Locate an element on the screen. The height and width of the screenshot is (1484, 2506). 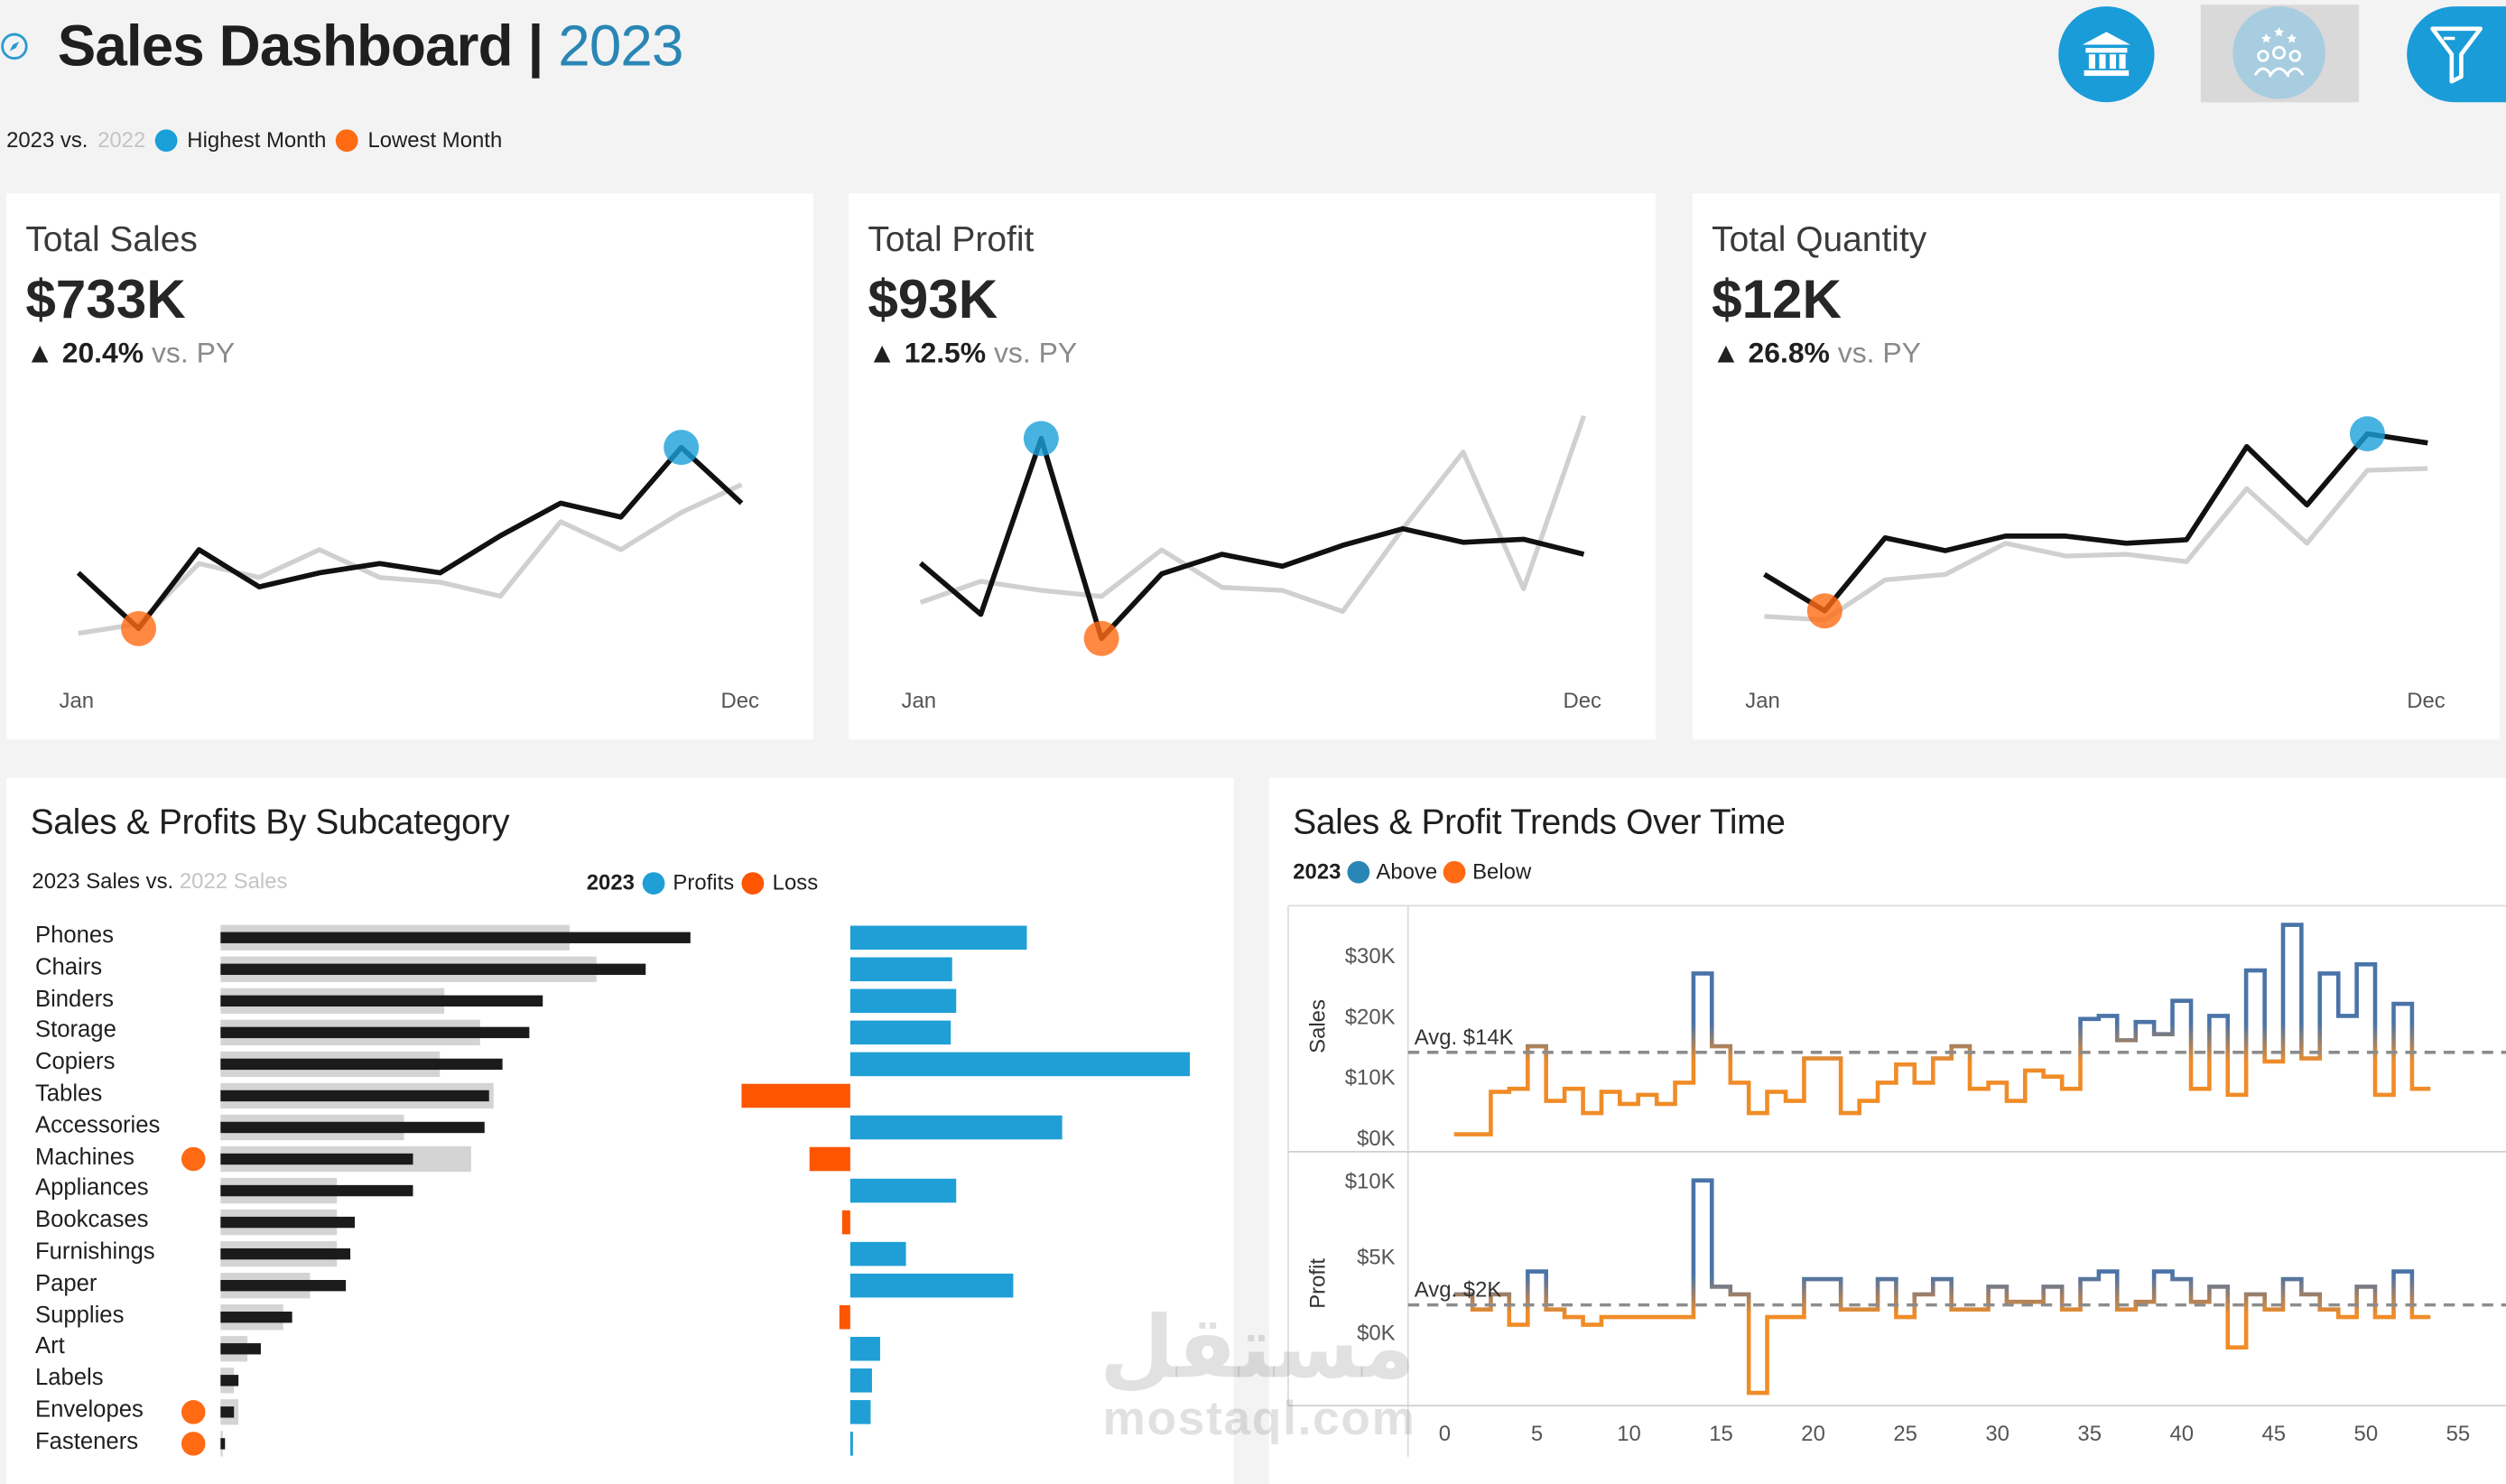
x-tick-label: 10 is located at coordinates (1629, 1434).